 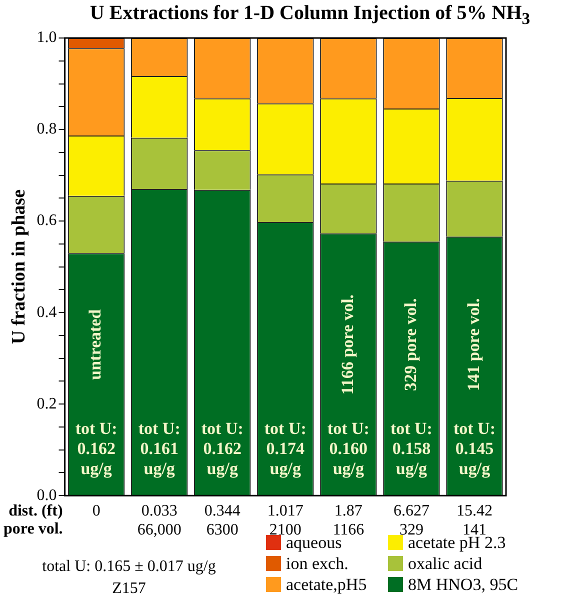 I want to click on x-tick-label: 0, so click(x=96, y=511).